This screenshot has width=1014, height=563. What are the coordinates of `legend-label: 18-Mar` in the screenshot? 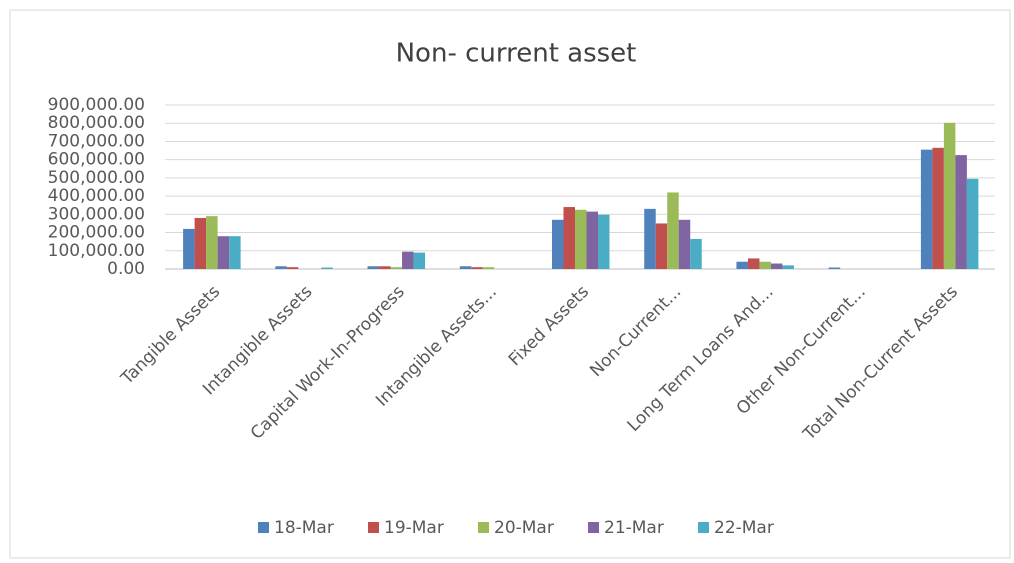 It's located at (304, 528).